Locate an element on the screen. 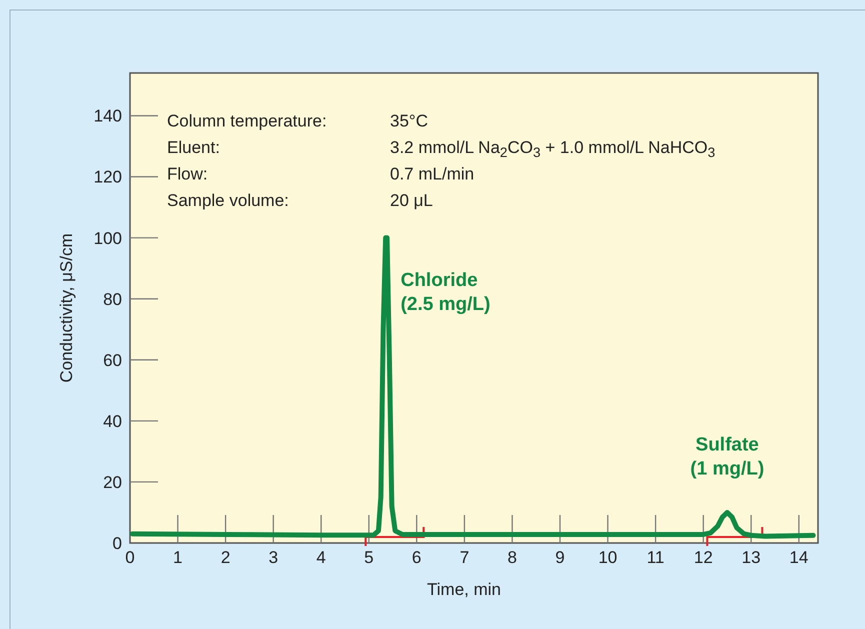 Image resolution: width=865 pixels, height=629 pixels. y-tick-label: 80 is located at coordinates (112, 299).